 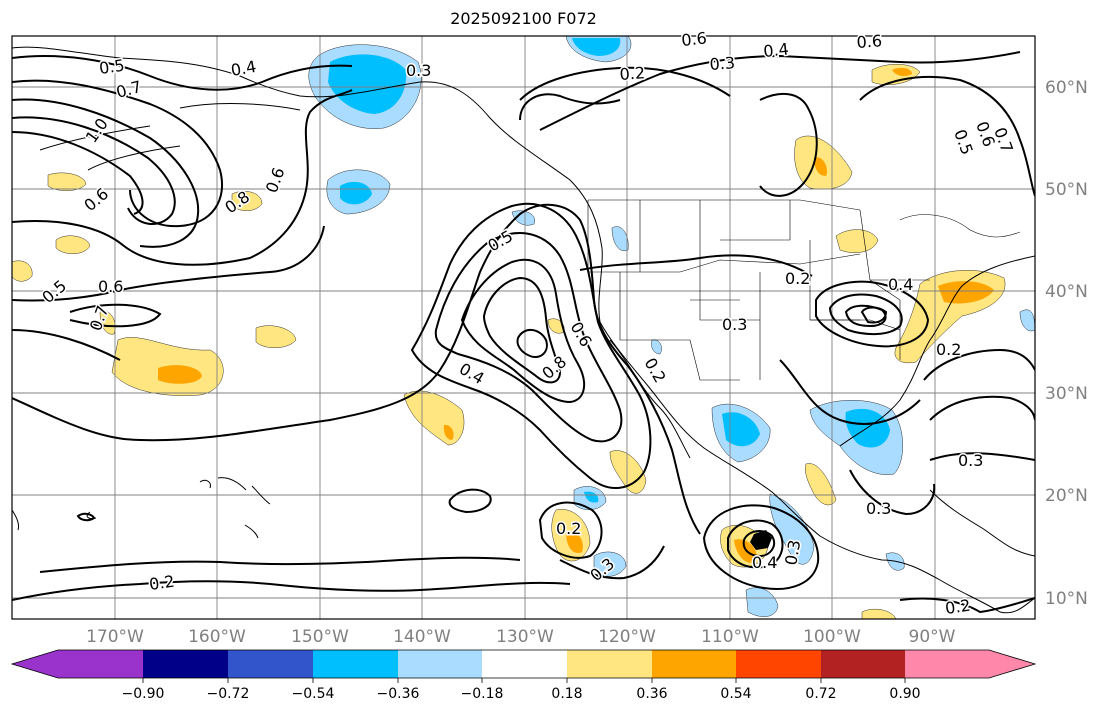 I want to click on colorbar-tick-label: −0.18, so click(x=482, y=694).